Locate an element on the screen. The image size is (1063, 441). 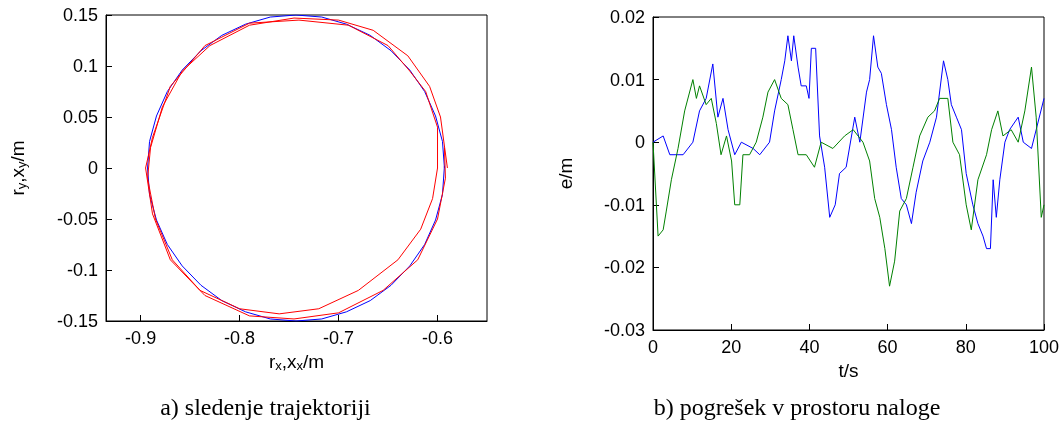
x-tick-label: 60 is located at coordinates (887, 347).